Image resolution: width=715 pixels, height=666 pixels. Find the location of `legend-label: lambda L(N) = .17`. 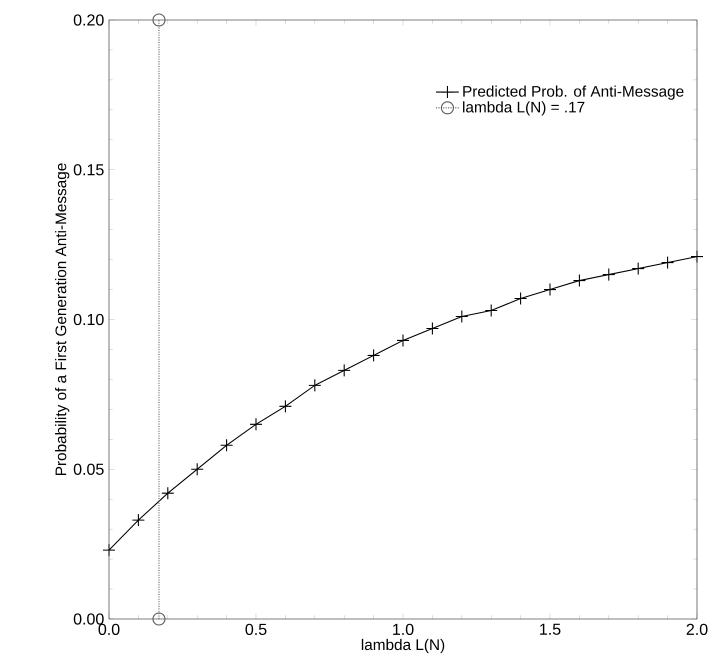

legend-label: lambda L(N) = .17 is located at coordinates (523, 108).